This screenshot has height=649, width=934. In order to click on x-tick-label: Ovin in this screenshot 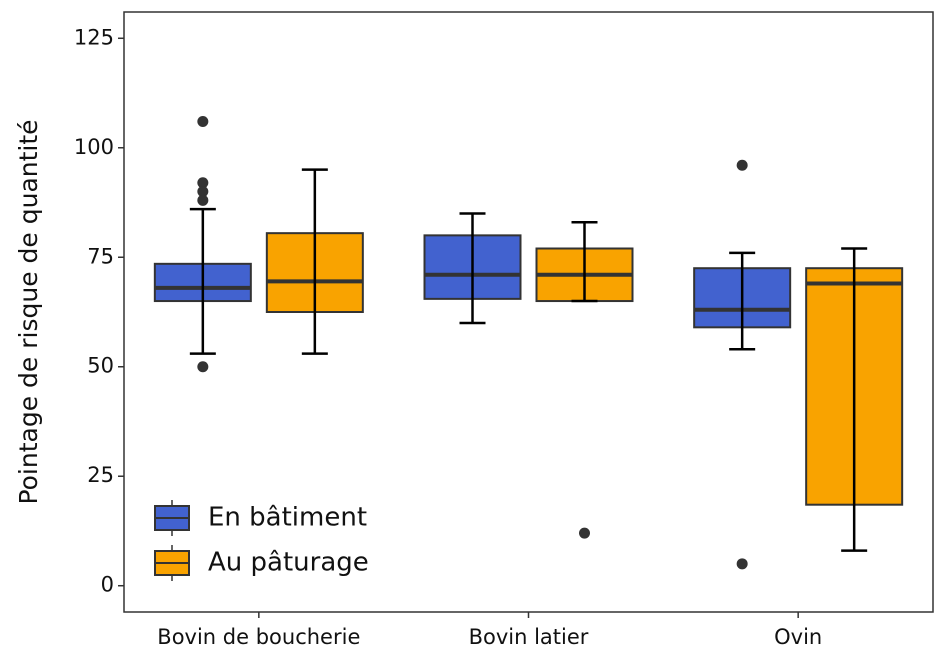, I will do `click(798, 637)`.